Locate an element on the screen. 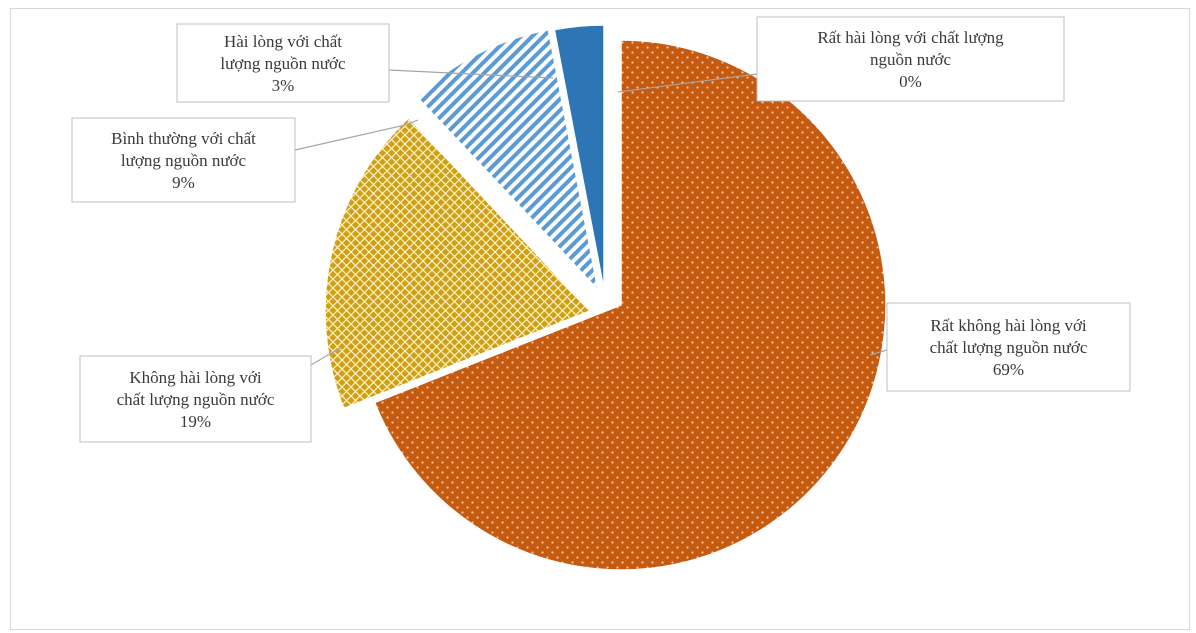 The height and width of the screenshot is (633, 1196). data-label-percent: 0% is located at coordinates (910, 81).